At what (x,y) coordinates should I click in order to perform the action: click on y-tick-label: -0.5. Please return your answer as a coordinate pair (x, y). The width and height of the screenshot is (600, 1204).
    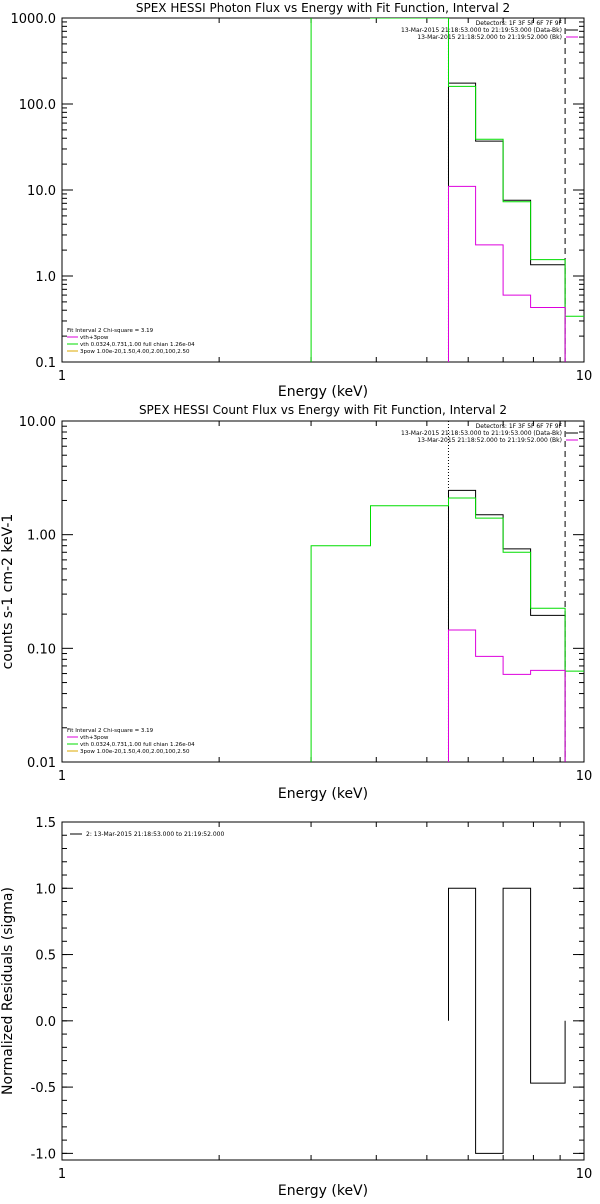
    Looking at the image, I should click on (43, 1088).